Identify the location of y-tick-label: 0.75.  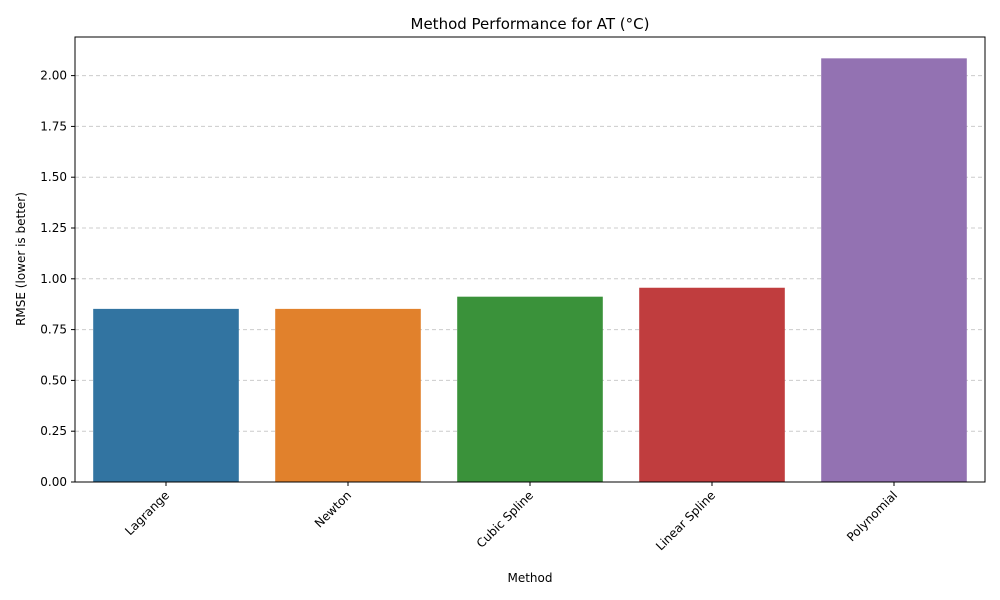
(53, 330).